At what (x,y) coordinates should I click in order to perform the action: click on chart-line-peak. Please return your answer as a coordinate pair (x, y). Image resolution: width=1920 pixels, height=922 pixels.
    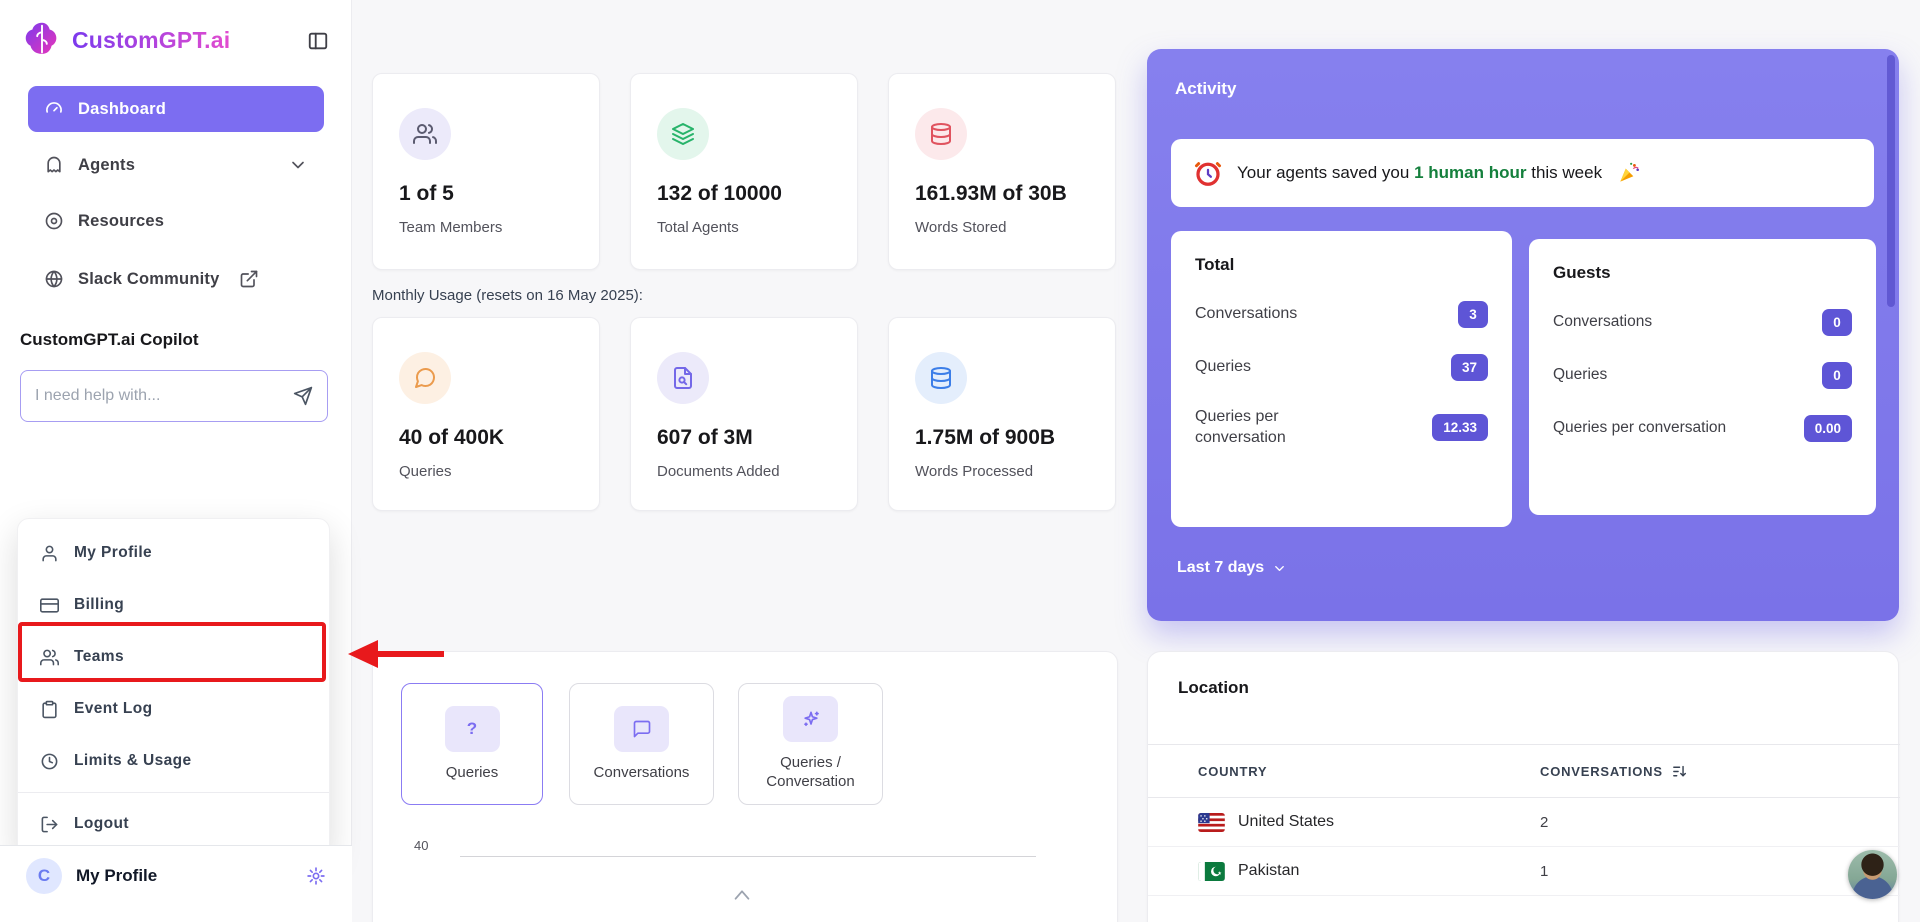
    Looking at the image, I should click on (742, 895).